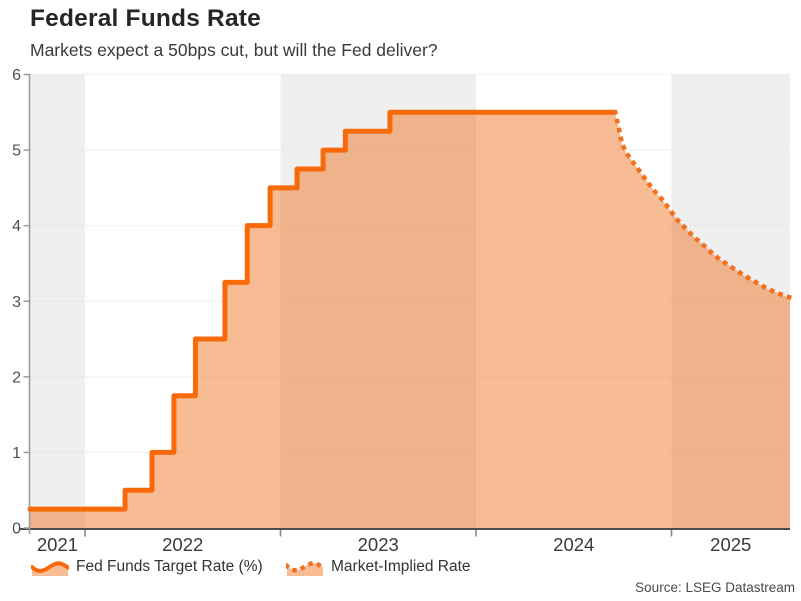  What do you see at coordinates (573, 544) in the screenshot?
I see `x-tick-label: 2024` at bounding box center [573, 544].